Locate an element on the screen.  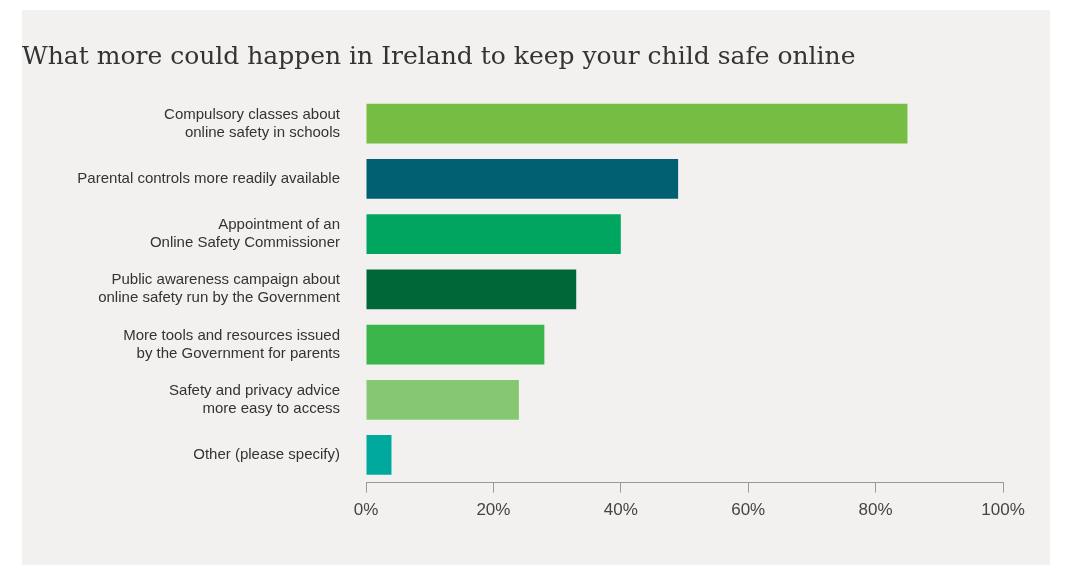
x-tick-label: 0% is located at coordinates (366, 510).